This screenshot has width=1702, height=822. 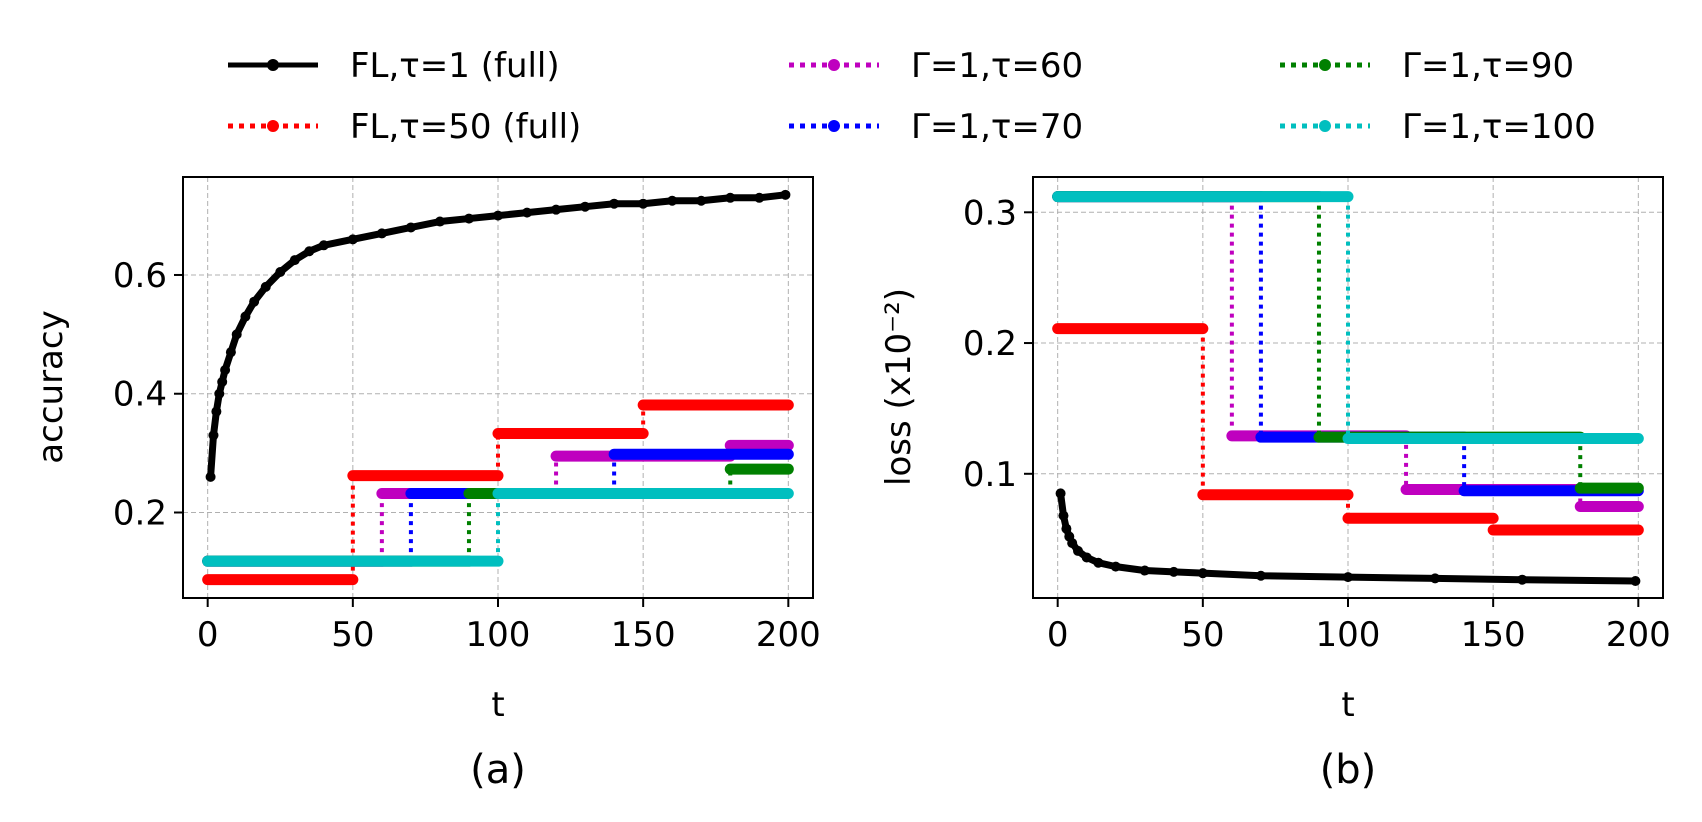 I want to click on xtick-label-a-150: 150, so click(x=643, y=635).